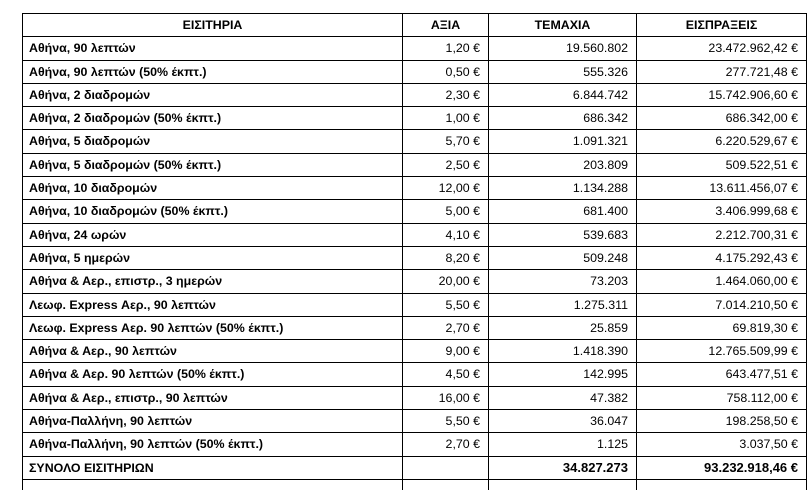  Describe the element at coordinates (445, 351) in the screenshot. I see `price-cell: 9,00 €` at that location.